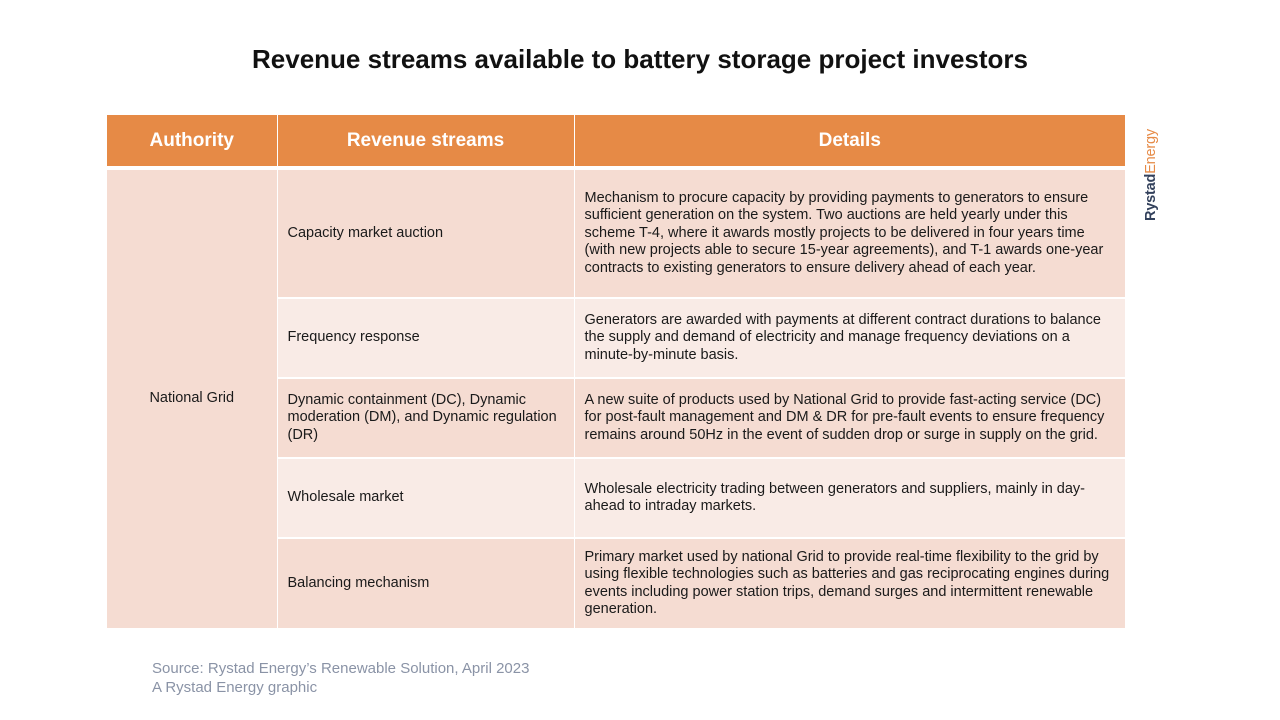 Image resolution: width=1280 pixels, height=720 pixels. What do you see at coordinates (426, 498) in the screenshot?
I see `stream-cell: Wholesale market` at bounding box center [426, 498].